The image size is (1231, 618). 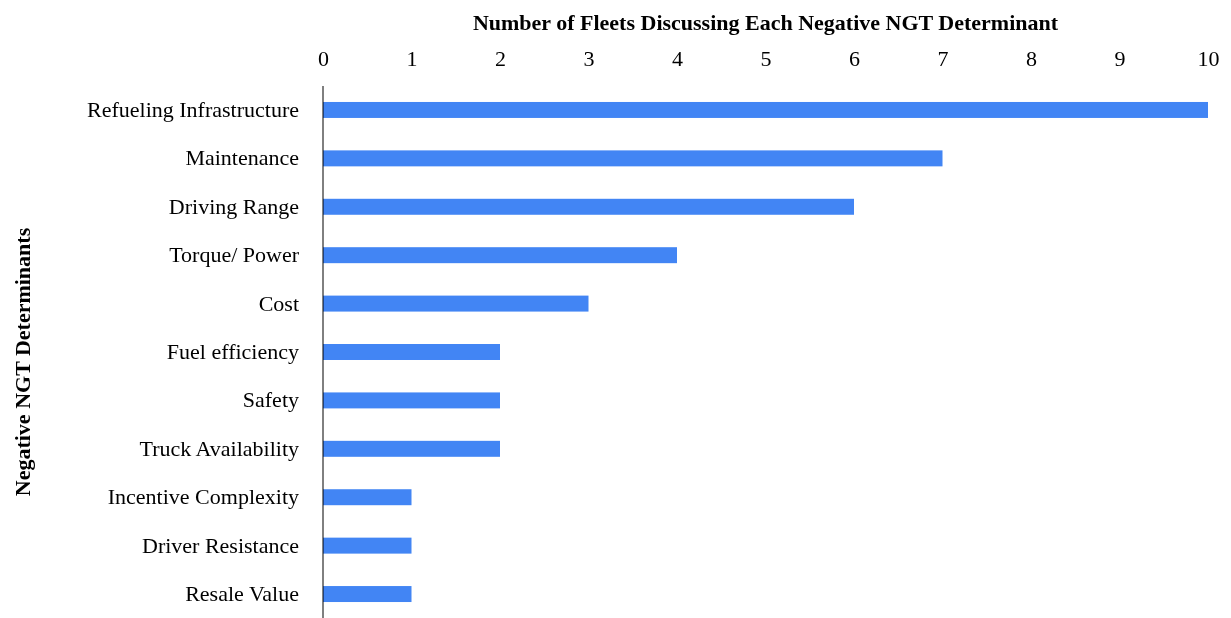 I want to click on x-tick-label: 7, so click(x=943, y=58).